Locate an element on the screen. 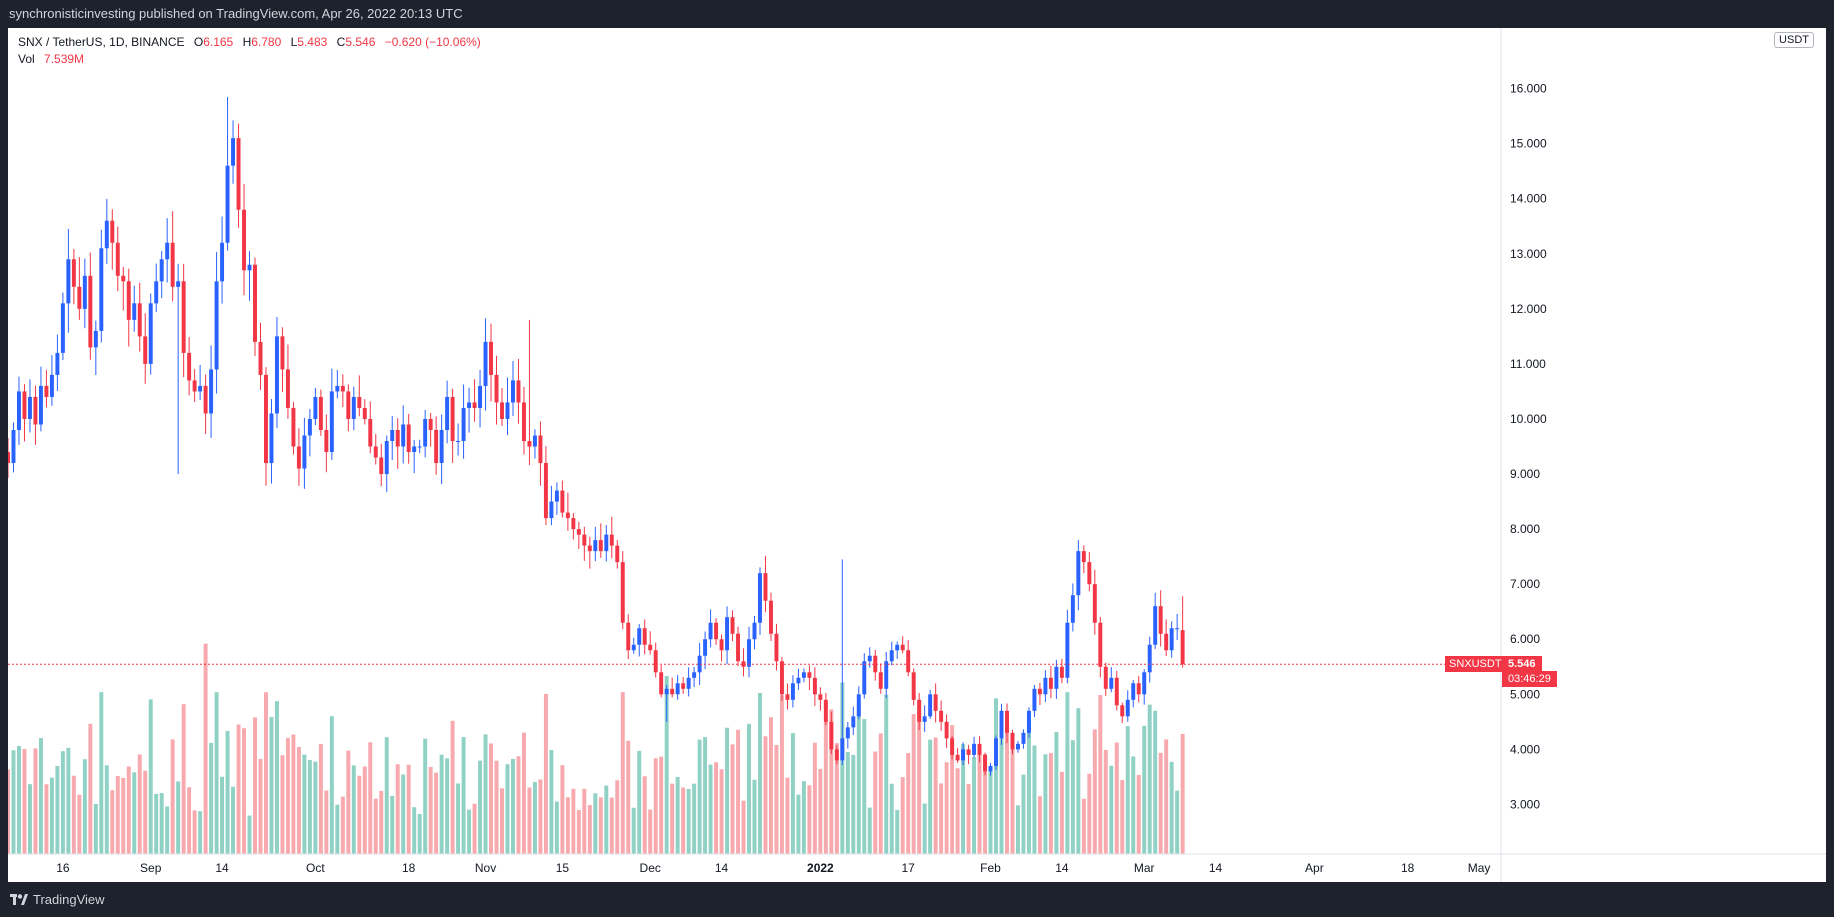 This screenshot has width=1834, height=917. time-tick-label: 16 is located at coordinates (63, 868).